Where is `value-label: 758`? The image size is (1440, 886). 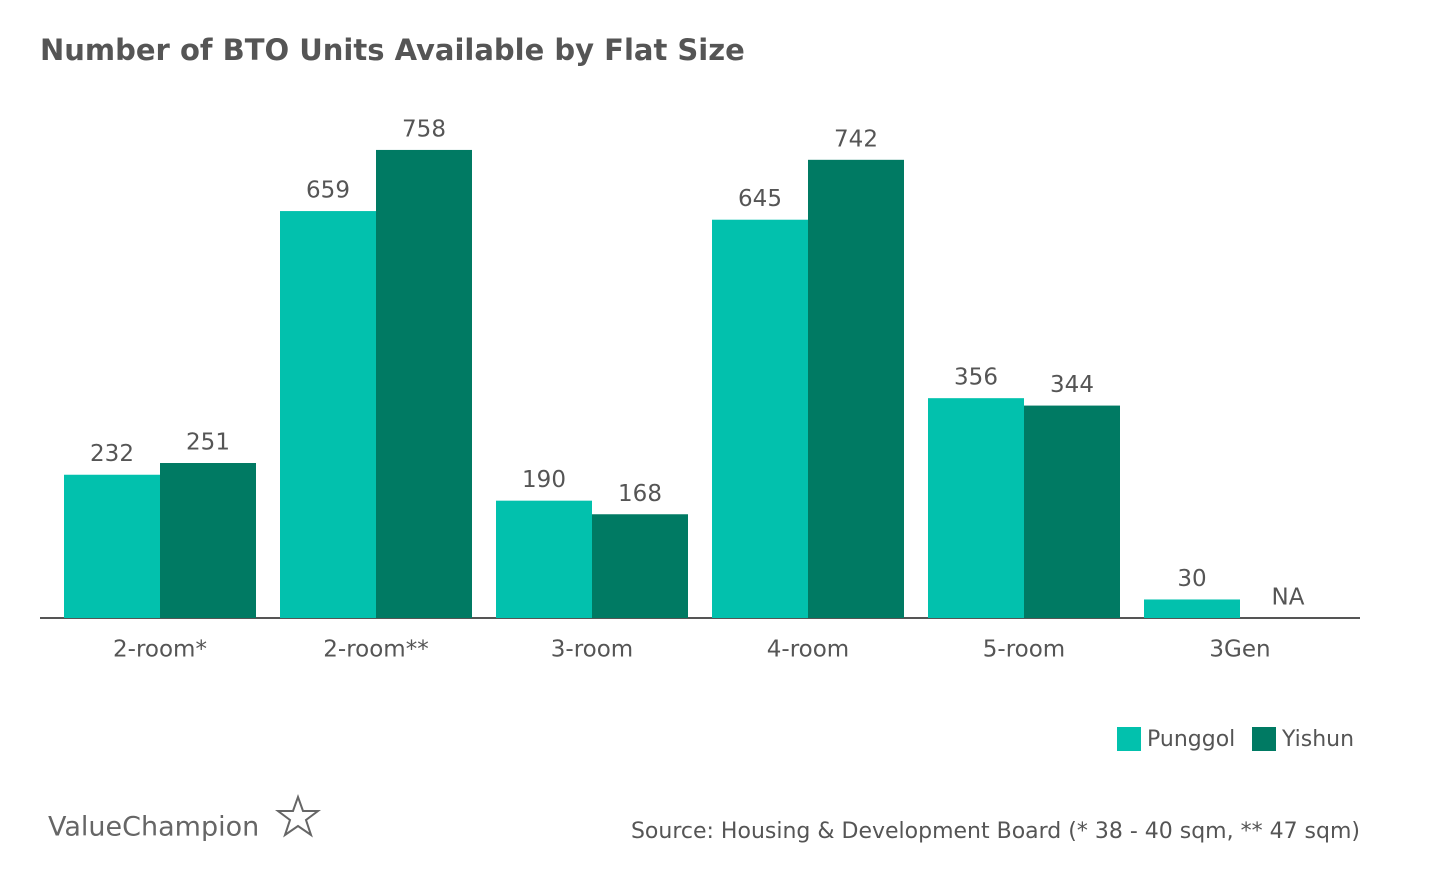 value-label: 758 is located at coordinates (424, 129).